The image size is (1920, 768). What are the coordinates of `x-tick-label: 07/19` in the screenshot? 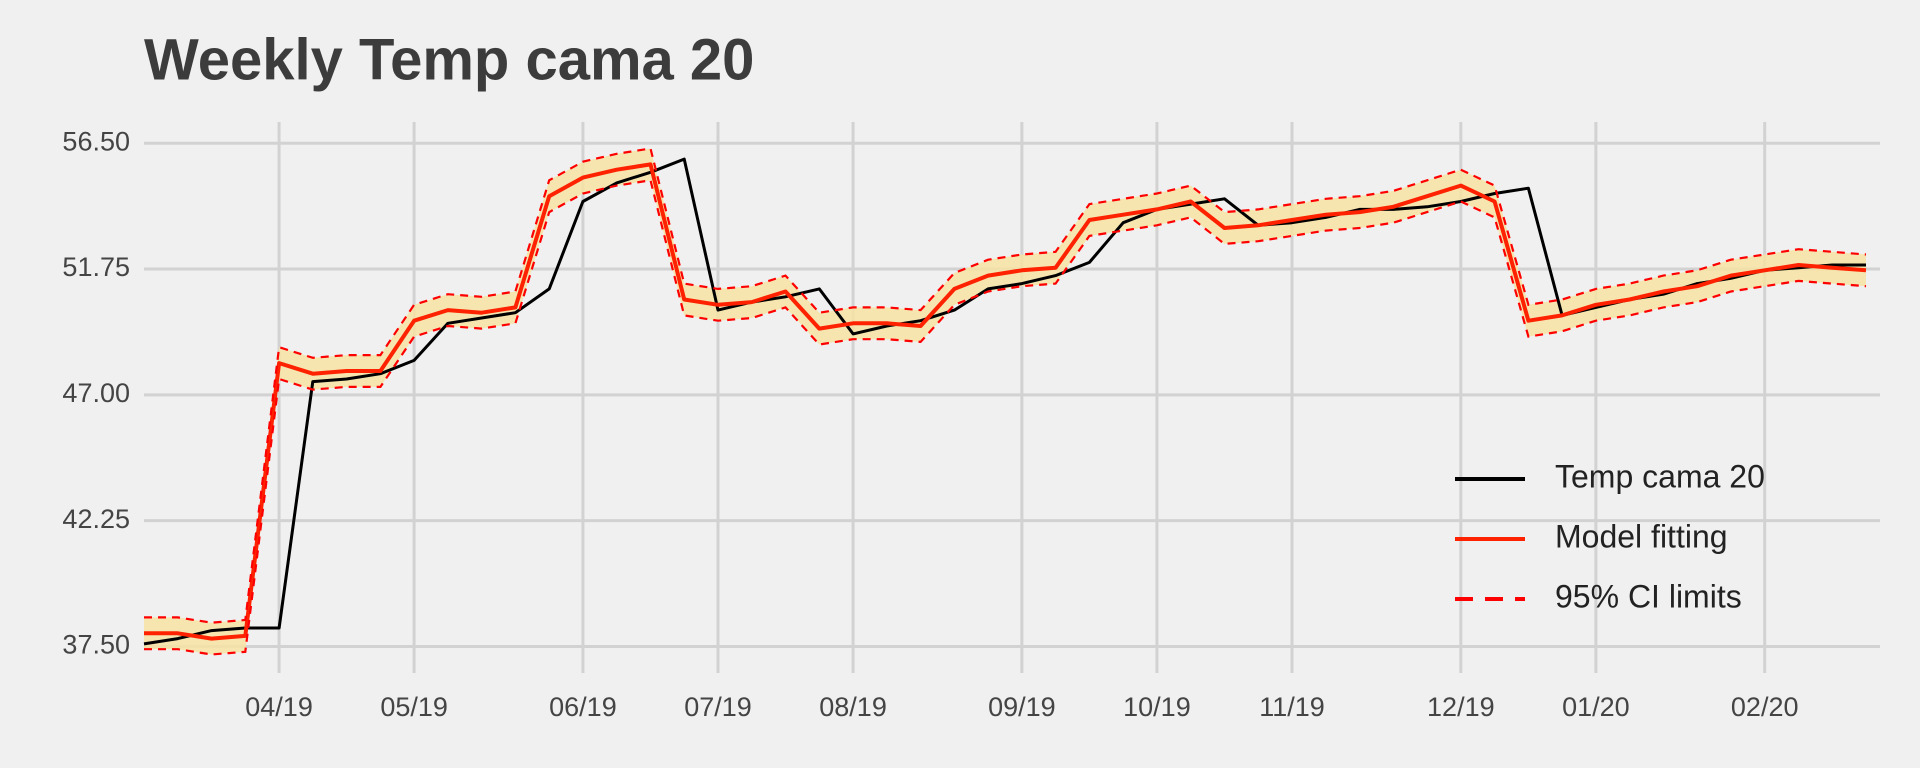 It's located at (718, 707).